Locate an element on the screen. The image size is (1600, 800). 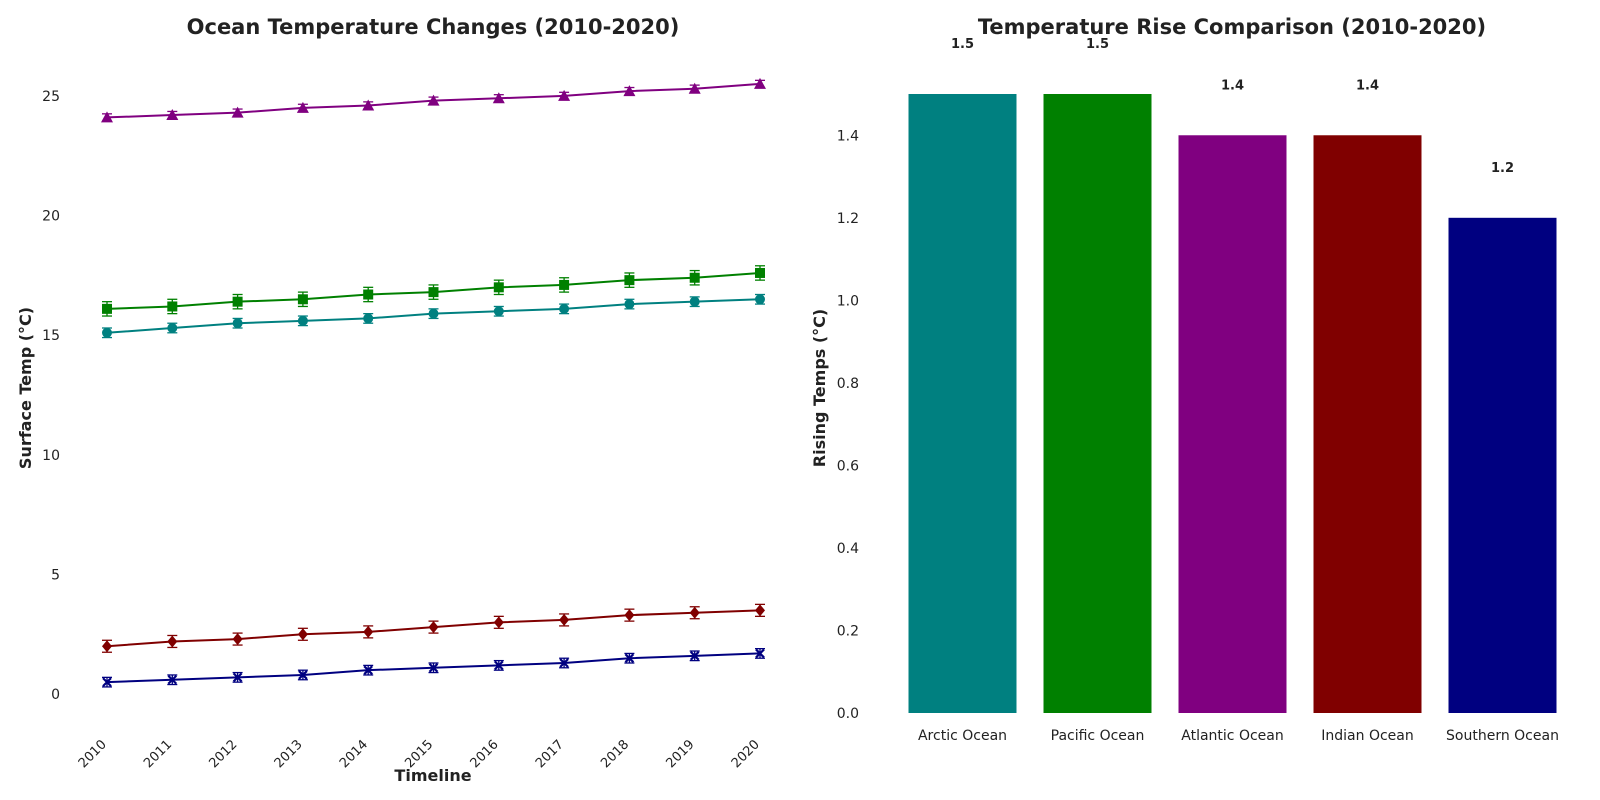
line-x-tick-label: 2012 is located at coordinates (223, 754).